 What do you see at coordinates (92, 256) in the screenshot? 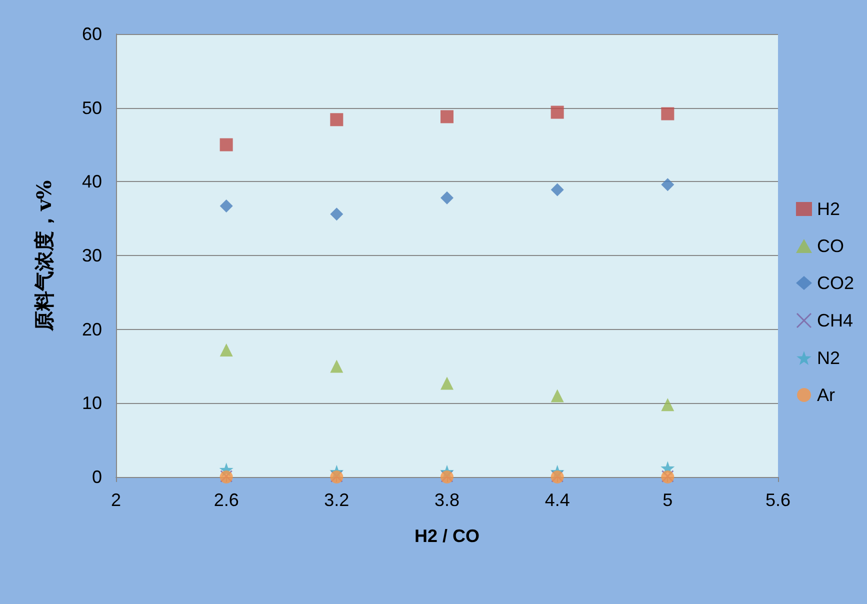
I see `y-tick-label: 30` at bounding box center [92, 256].